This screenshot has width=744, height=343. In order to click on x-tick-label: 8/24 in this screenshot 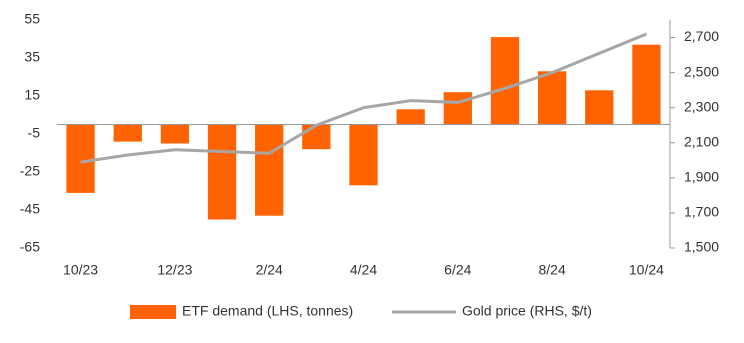, I will do `click(551, 270)`.